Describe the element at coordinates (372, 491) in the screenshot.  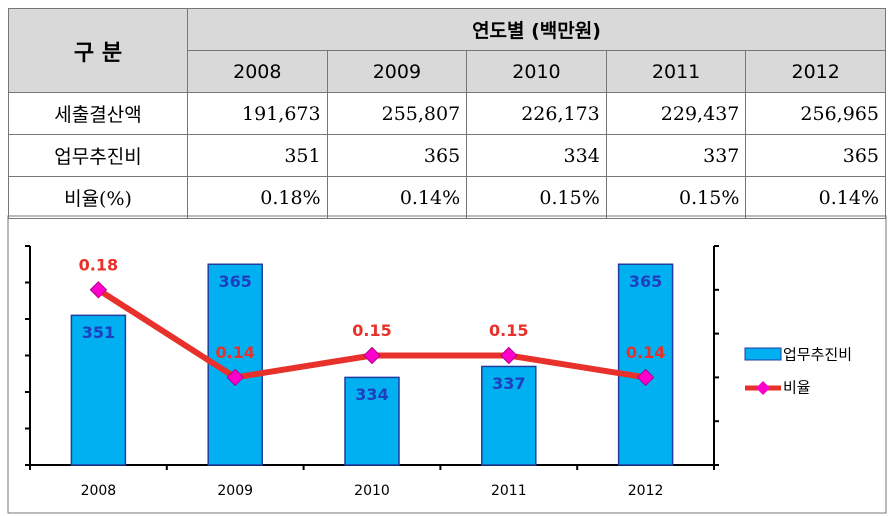
I see `x-tick-label: 2010` at that location.